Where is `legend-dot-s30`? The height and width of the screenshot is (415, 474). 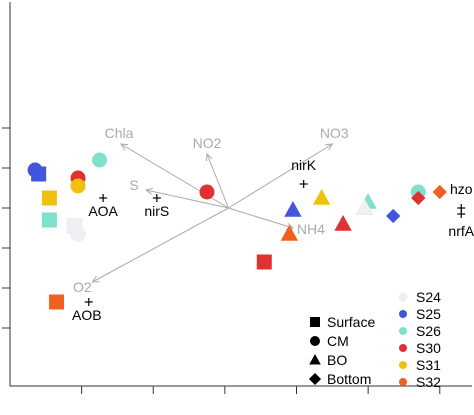
legend-dot-s30 is located at coordinates (403, 348).